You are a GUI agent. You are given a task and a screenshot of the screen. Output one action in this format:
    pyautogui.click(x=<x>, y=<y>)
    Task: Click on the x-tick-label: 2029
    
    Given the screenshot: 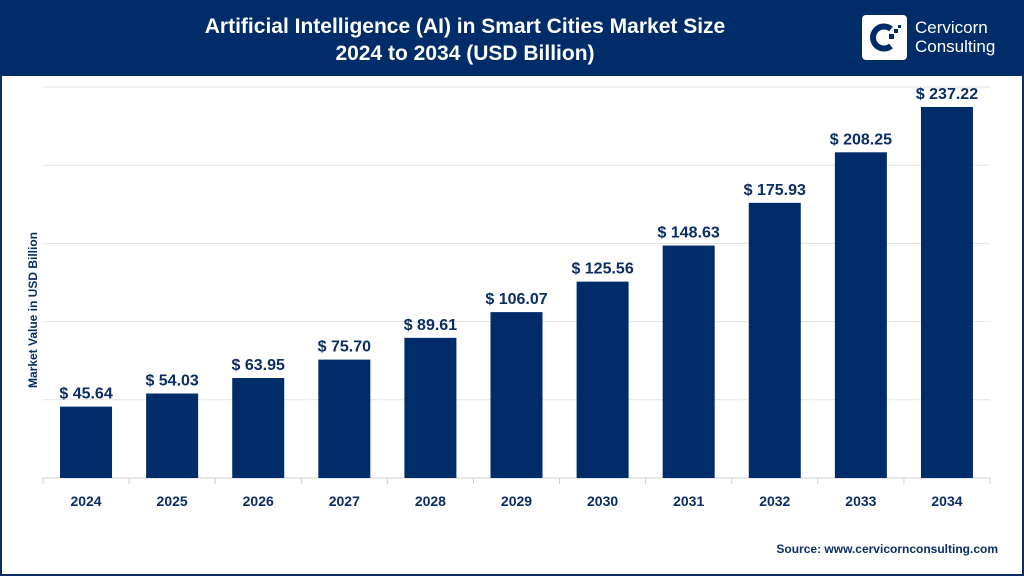 What is the action you would take?
    pyautogui.click(x=516, y=501)
    